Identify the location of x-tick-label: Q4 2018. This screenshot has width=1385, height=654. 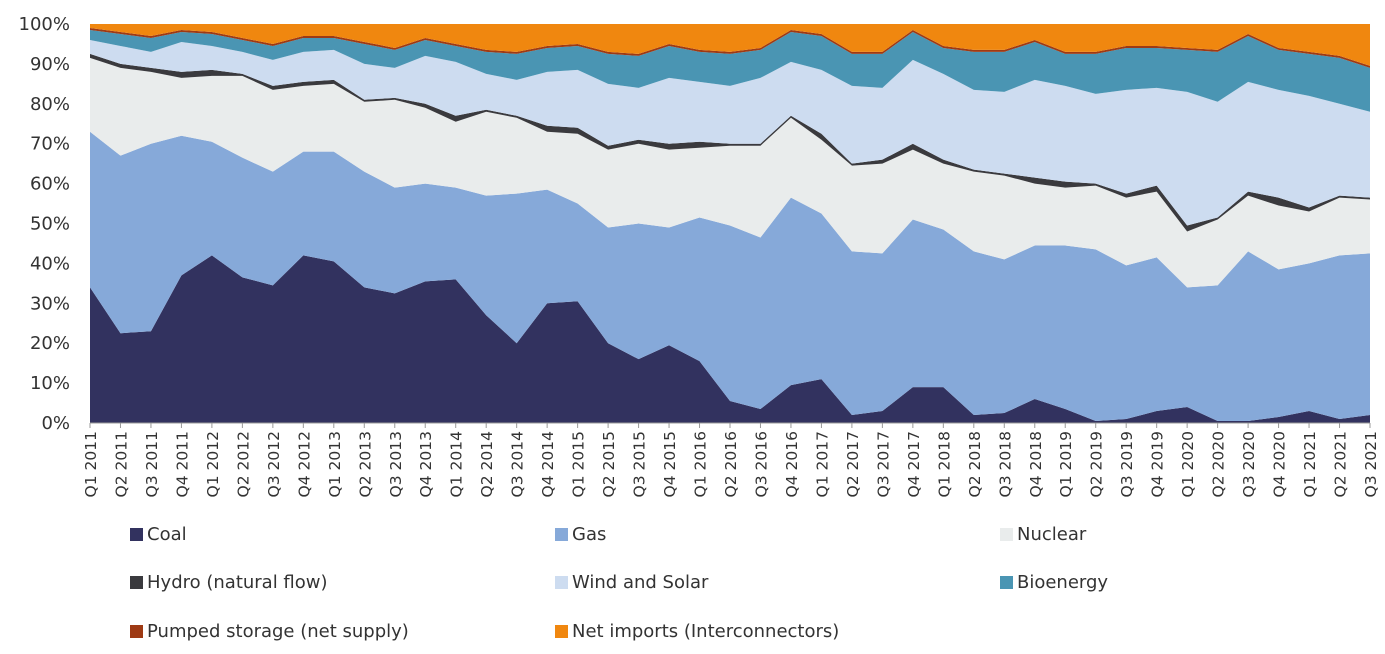
(1036, 464).